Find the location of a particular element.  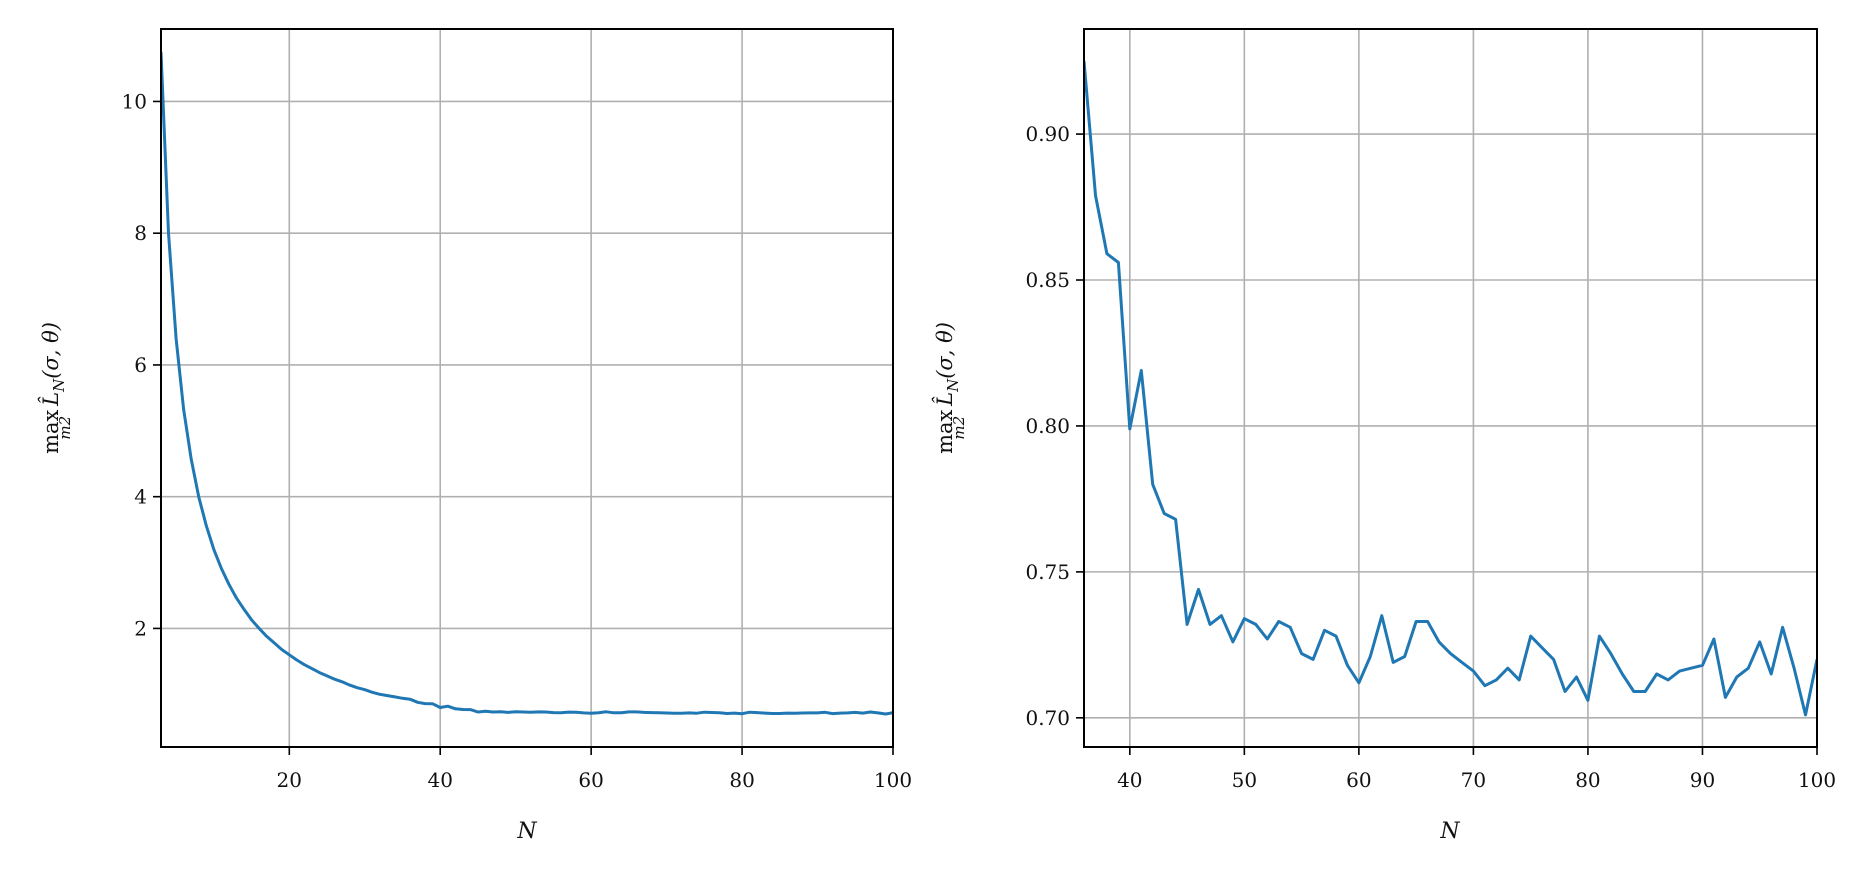

x-tick-label: 20 is located at coordinates (289, 780).